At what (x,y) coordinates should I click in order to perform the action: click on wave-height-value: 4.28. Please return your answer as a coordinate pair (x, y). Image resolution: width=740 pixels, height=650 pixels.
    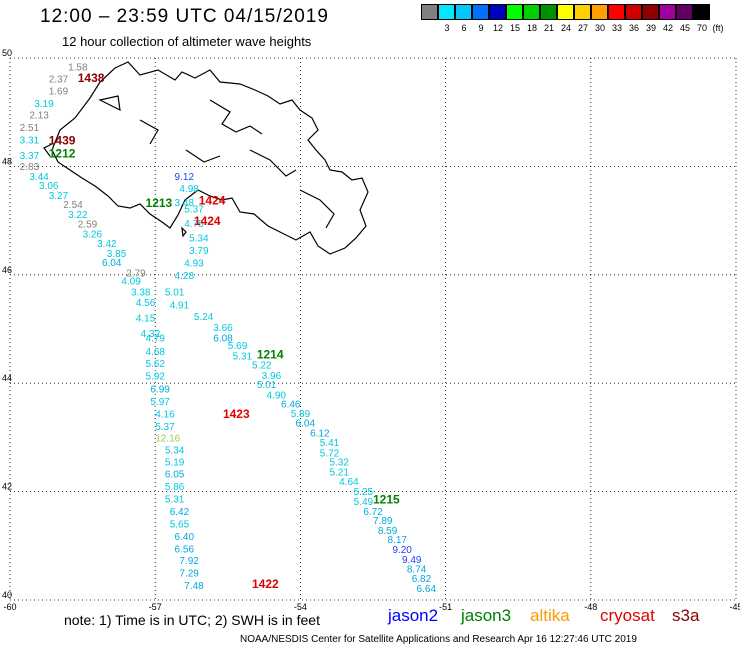
    Looking at the image, I should click on (185, 276).